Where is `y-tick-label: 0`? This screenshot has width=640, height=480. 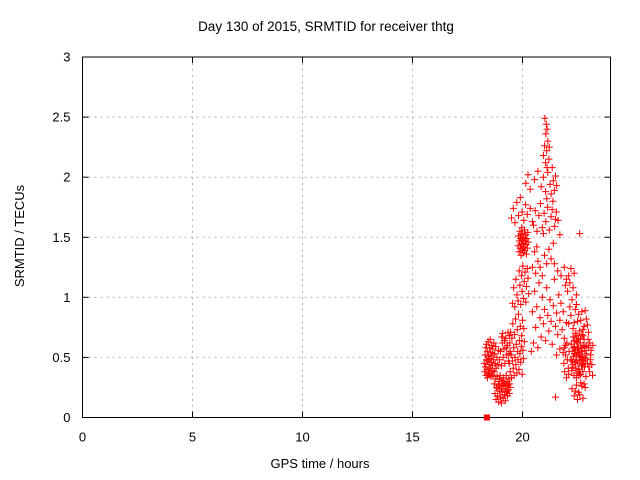 y-tick-label: 0 is located at coordinates (66, 417).